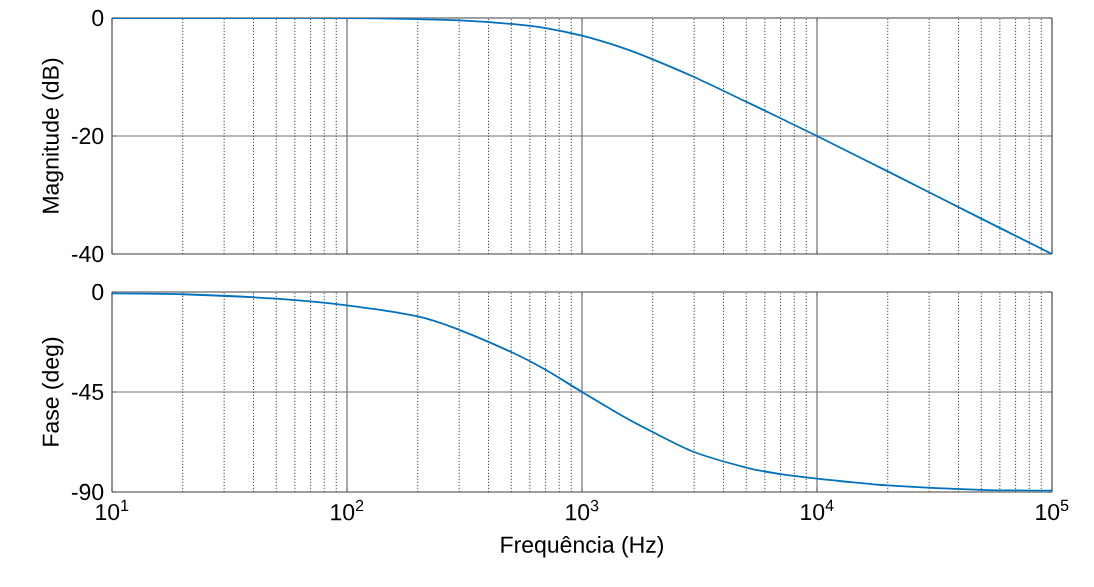 This screenshot has height=587, width=1094. What do you see at coordinates (1052, 510) in the screenshot?
I see `x-tick-label: 10$^{5}$` at bounding box center [1052, 510].